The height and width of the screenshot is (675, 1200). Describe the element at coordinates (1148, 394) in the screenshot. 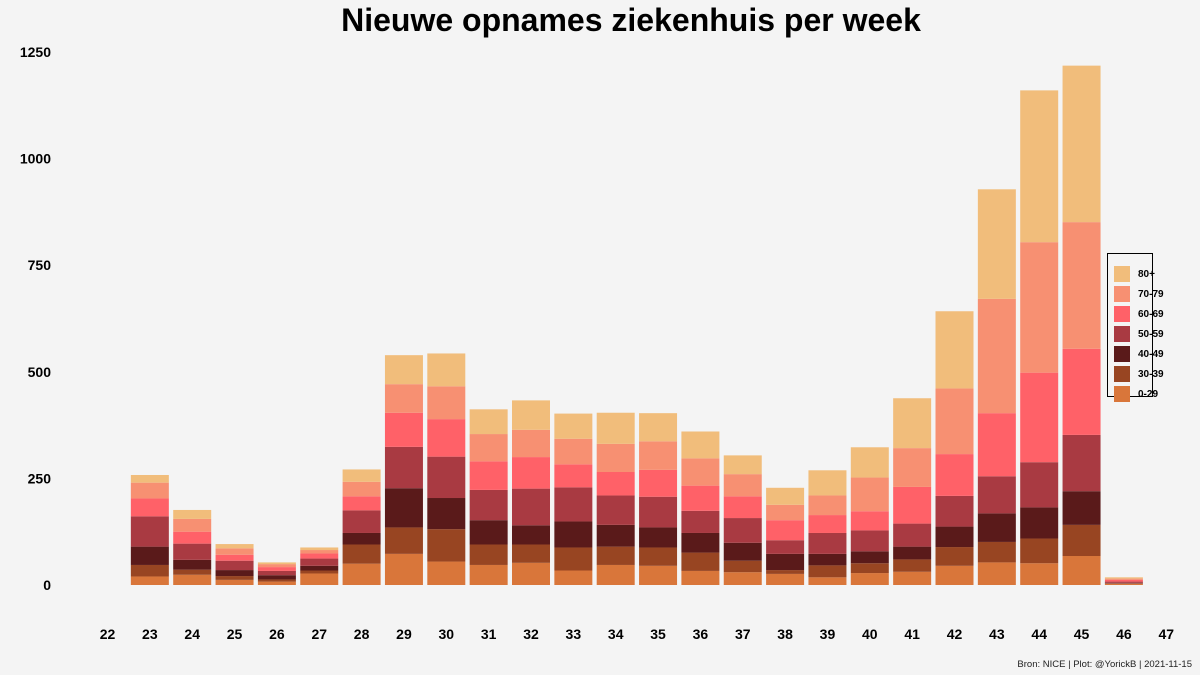

I see `legend-label: 0-29` at that location.